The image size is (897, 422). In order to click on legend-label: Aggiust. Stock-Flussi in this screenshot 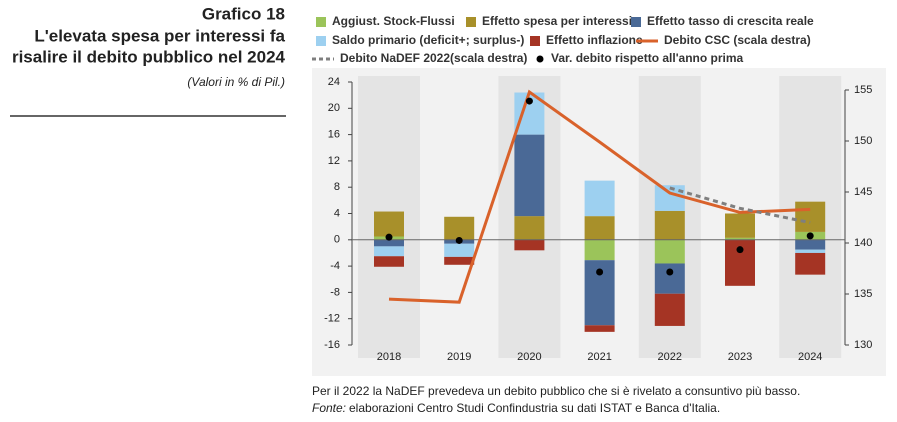, I will do `click(393, 21)`.